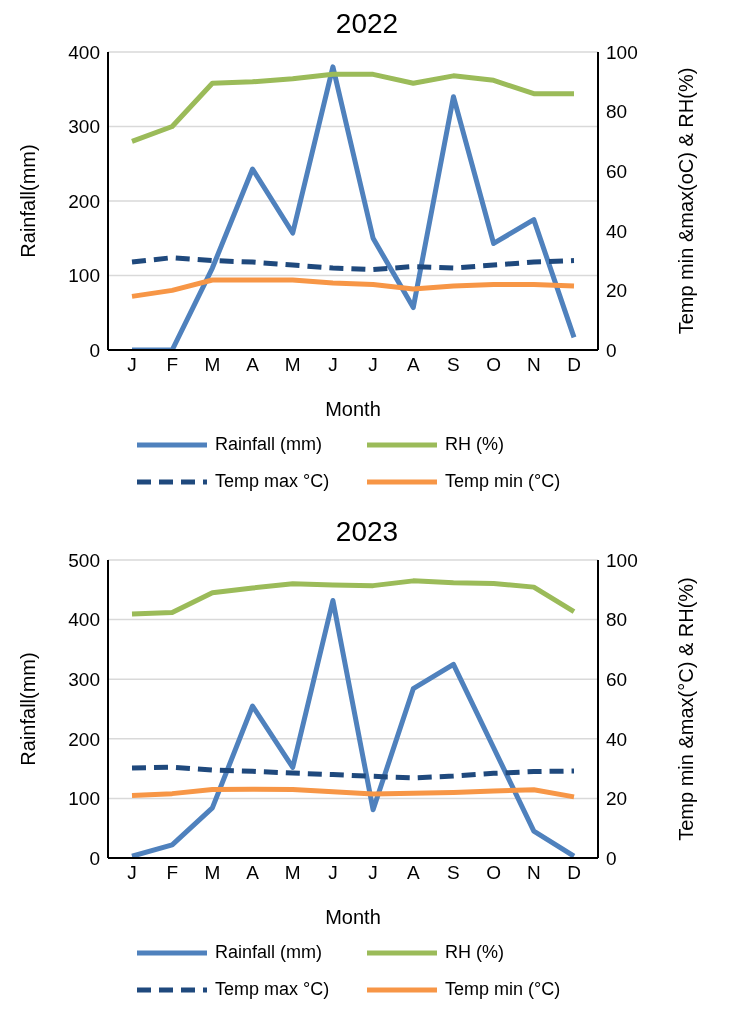 This screenshot has height=1014, width=734. I want to click on y2-axis-title: Temp min &max(°C) & RH(%), so click(686, 709).